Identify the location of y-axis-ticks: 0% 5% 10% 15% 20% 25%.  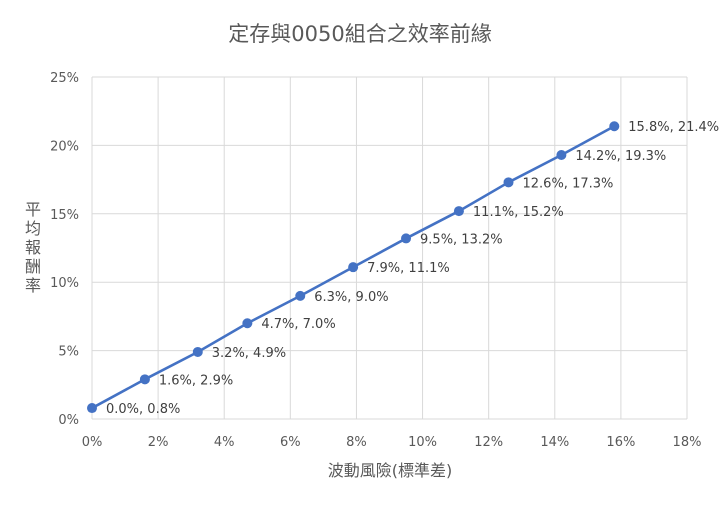
(64, 249).